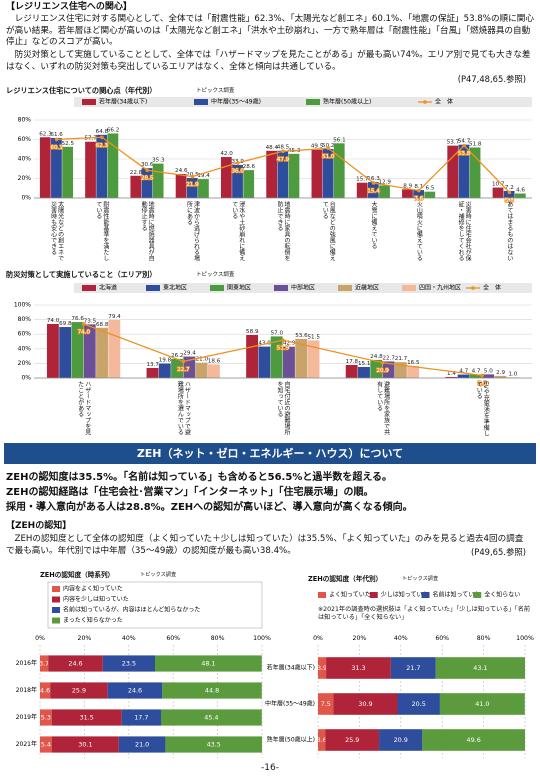  What do you see at coordinates (192, 231) in the screenshot?
I see `category-label: 津波から逃げられる場所にある` at bounding box center [192, 231].